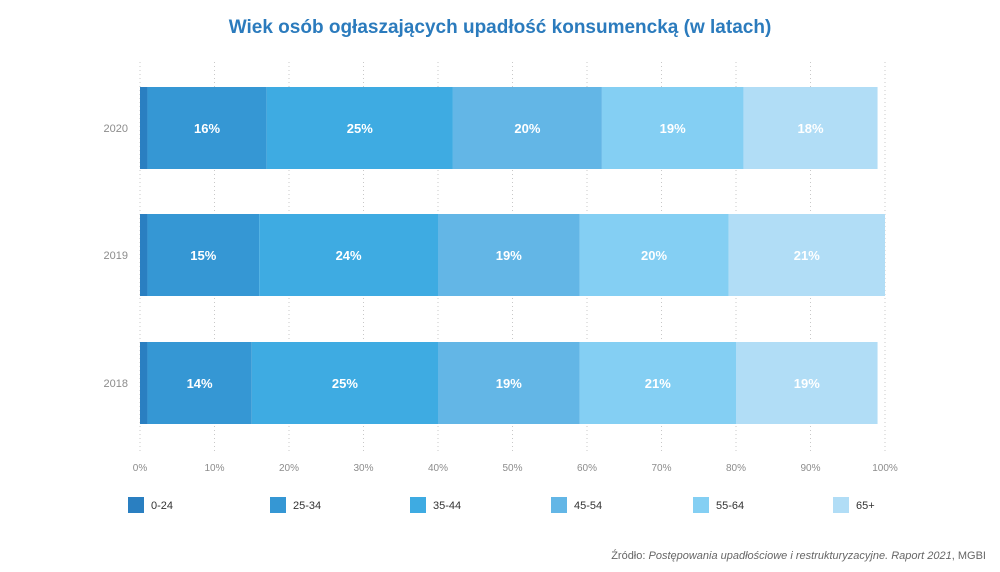  I want to click on y-axis-labels: 2020 2019 2018, so click(116, 256).